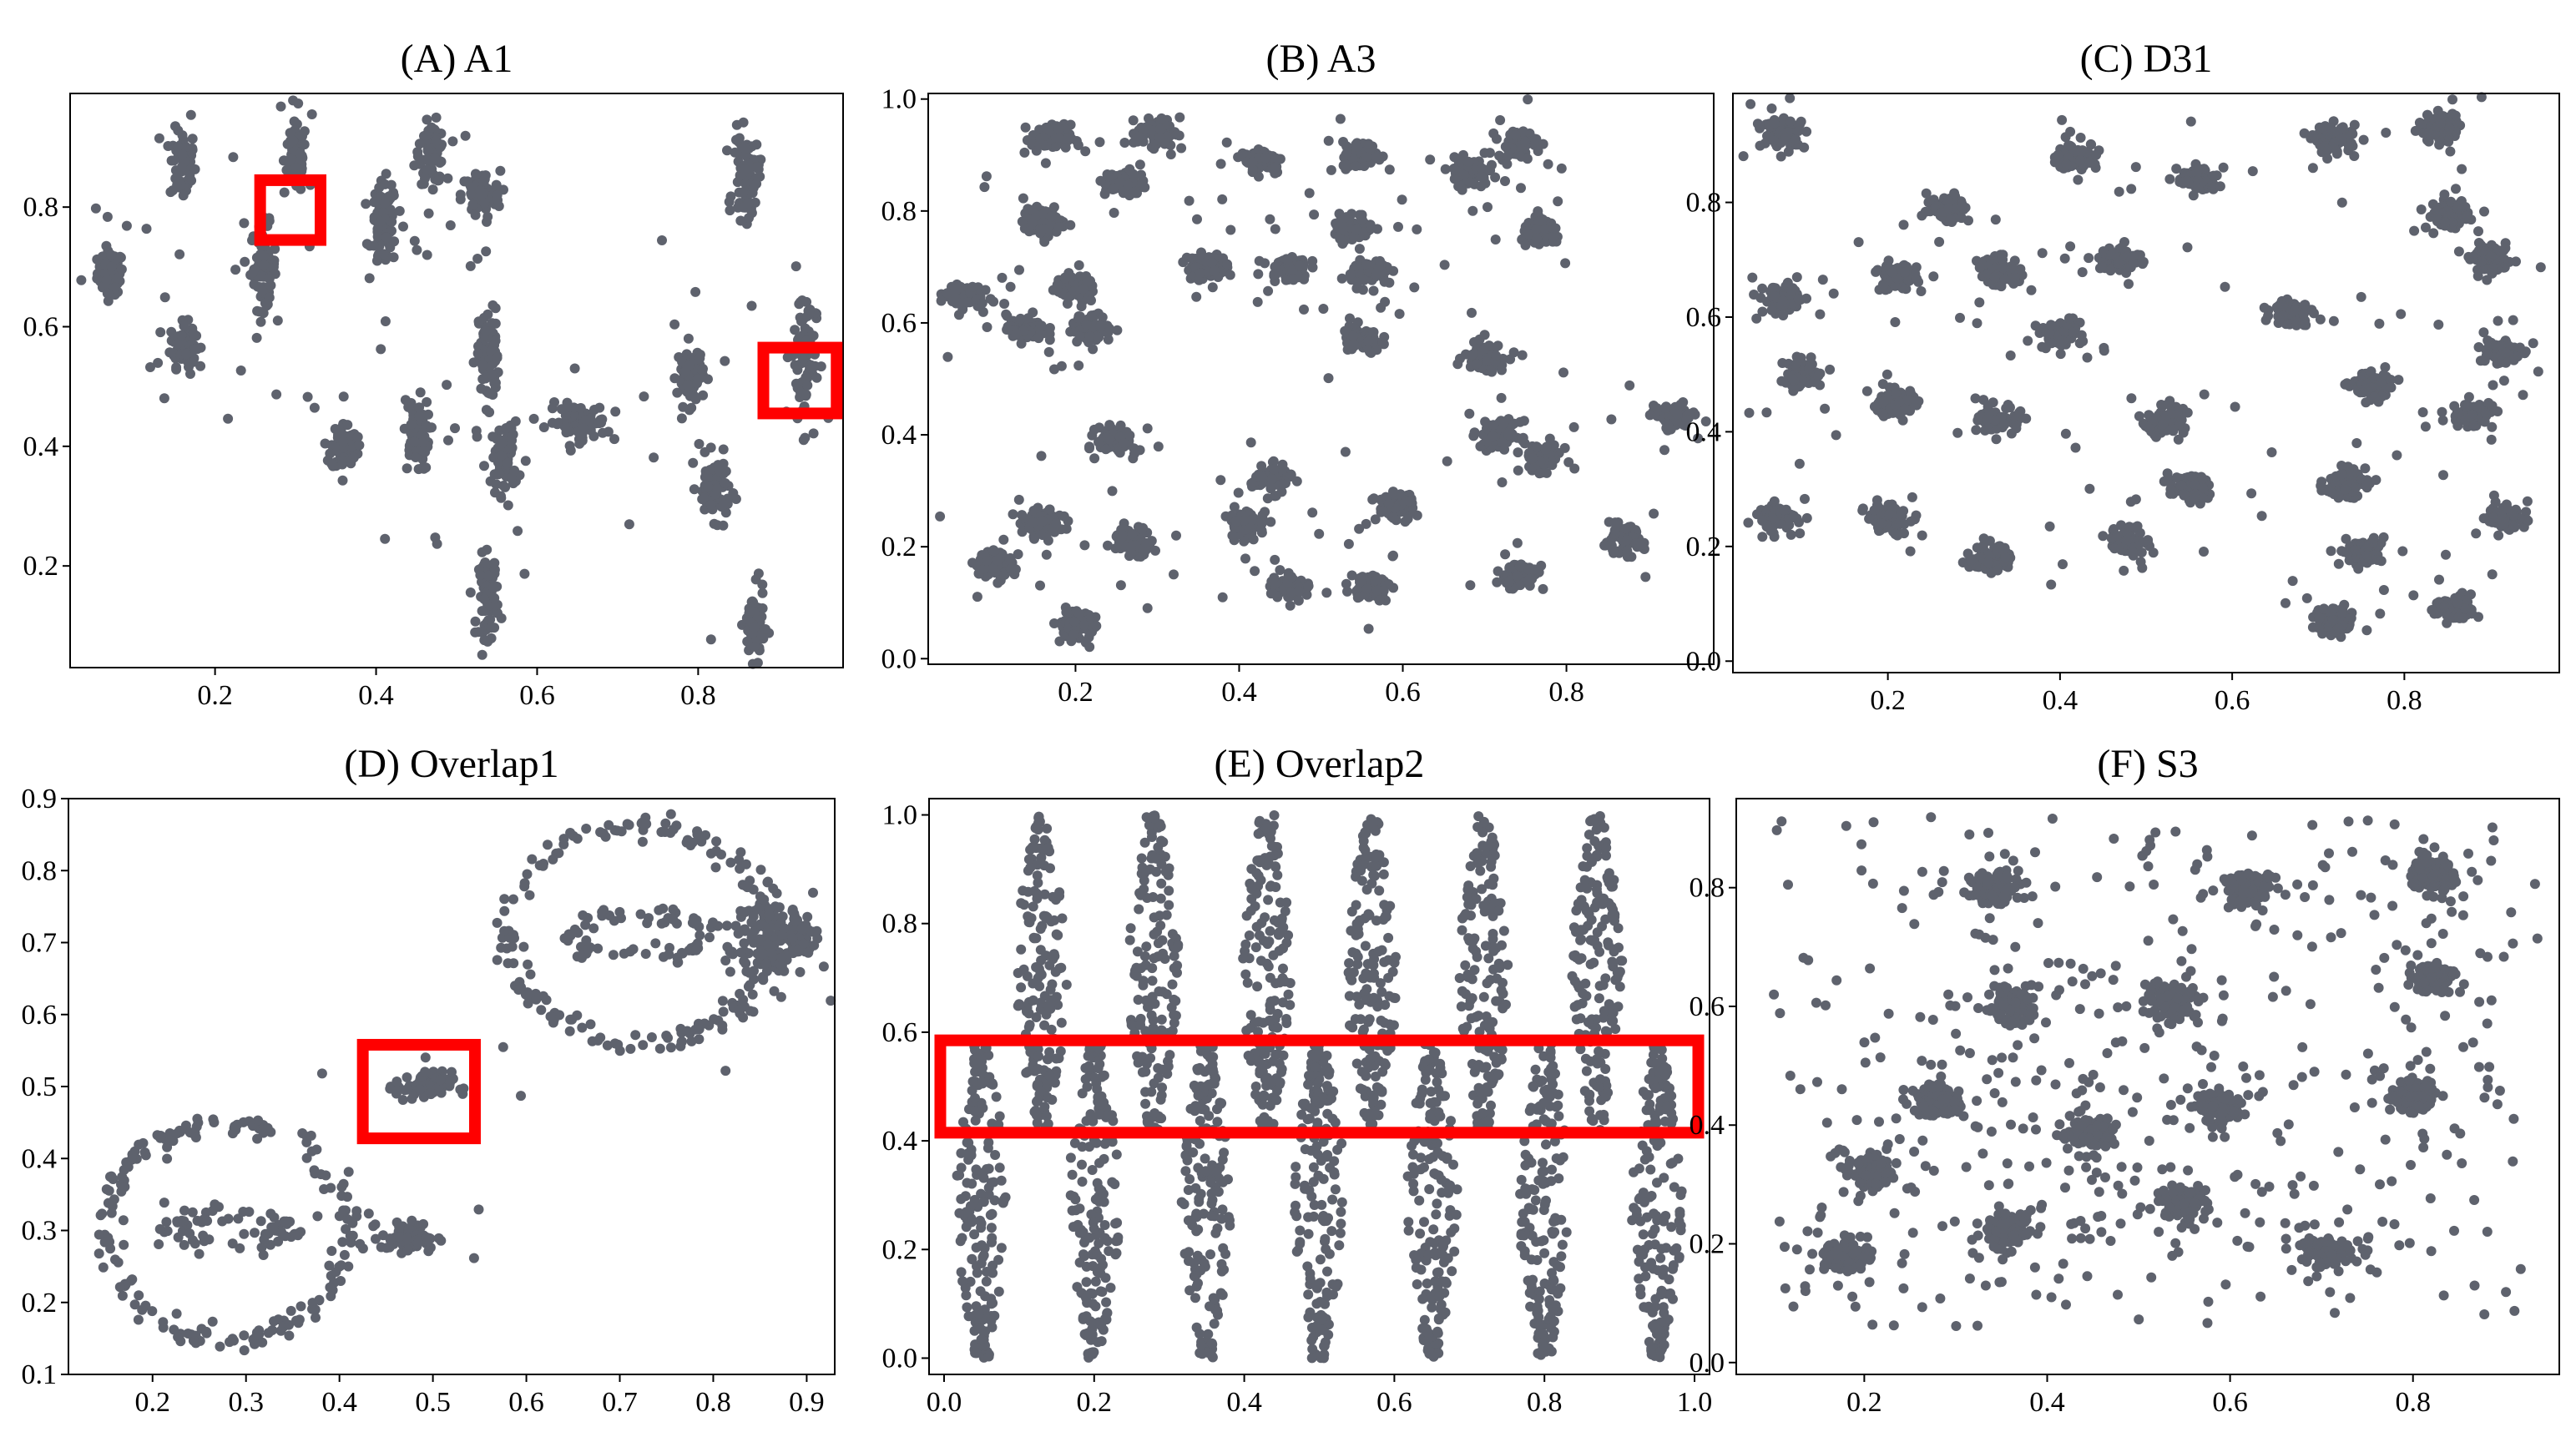  Describe the element at coordinates (41, 566) in the screenshot. I see `y-tick-label: 0.2` at that location.